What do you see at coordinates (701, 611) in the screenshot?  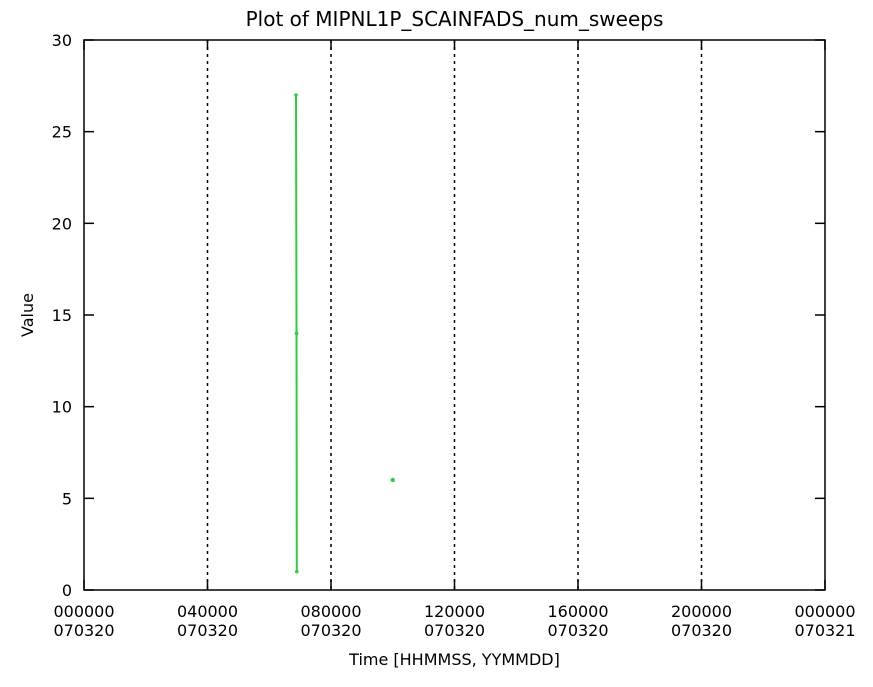 I see `x-tick-label-time: 200000` at bounding box center [701, 611].